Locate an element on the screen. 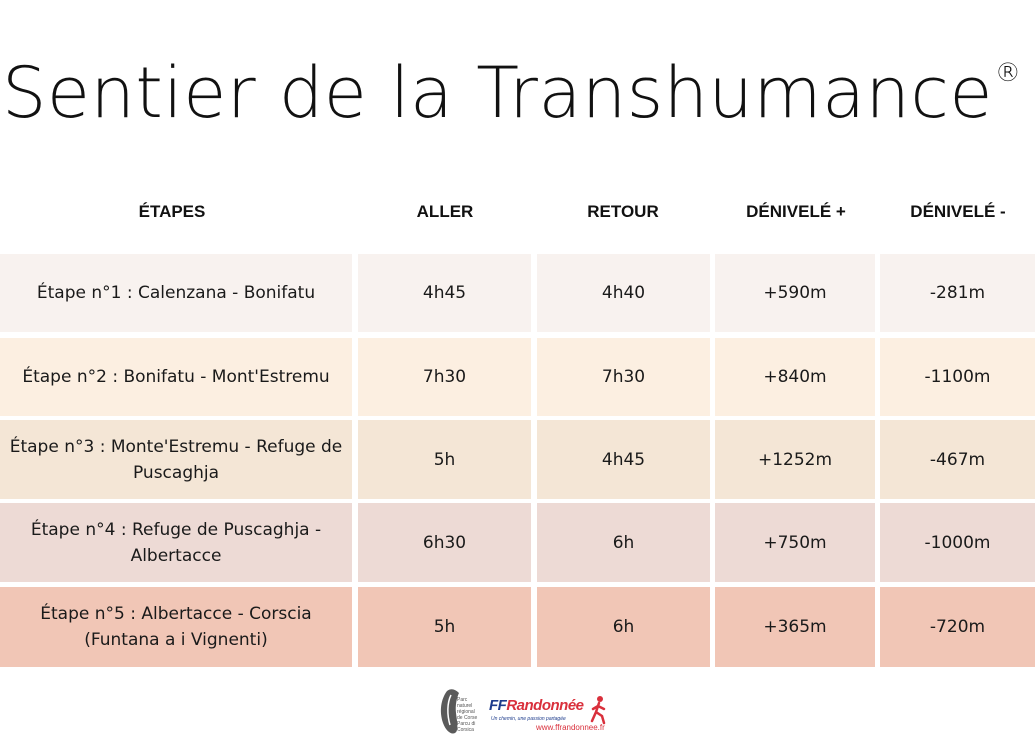 The image size is (1035, 750). header-etapes: ÉTAPES is located at coordinates (172, 211).